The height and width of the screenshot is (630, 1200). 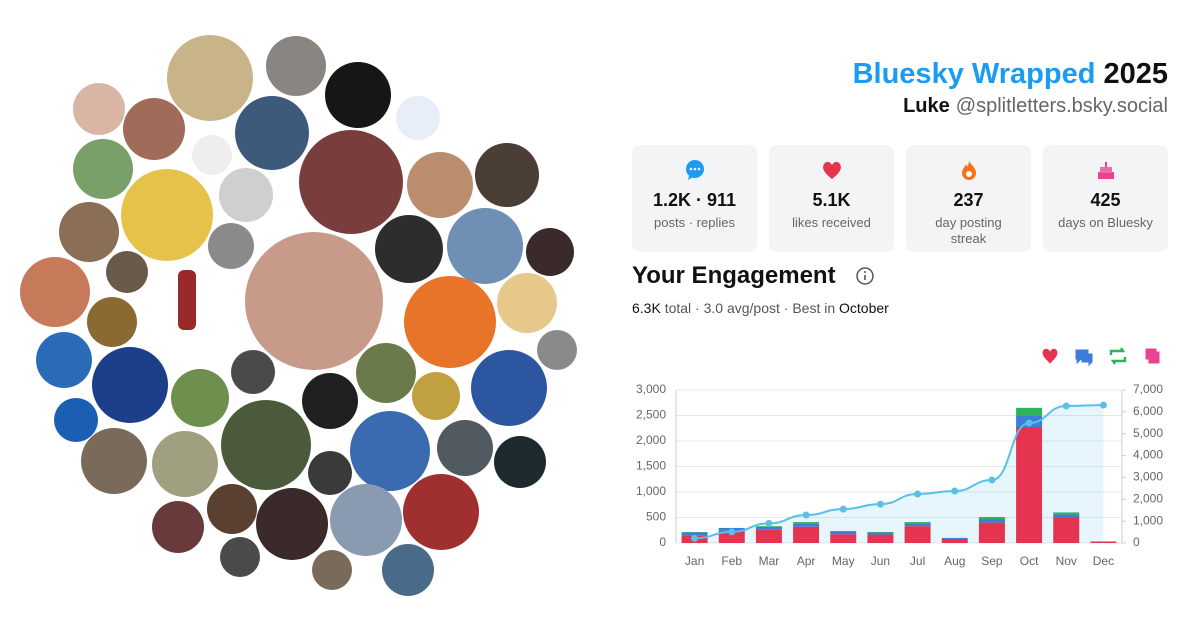 What do you see at coordinates (1148, 455) in the screenshot?
I see `y2-tick-label: 4,000` at bounding box center [1148, 455].